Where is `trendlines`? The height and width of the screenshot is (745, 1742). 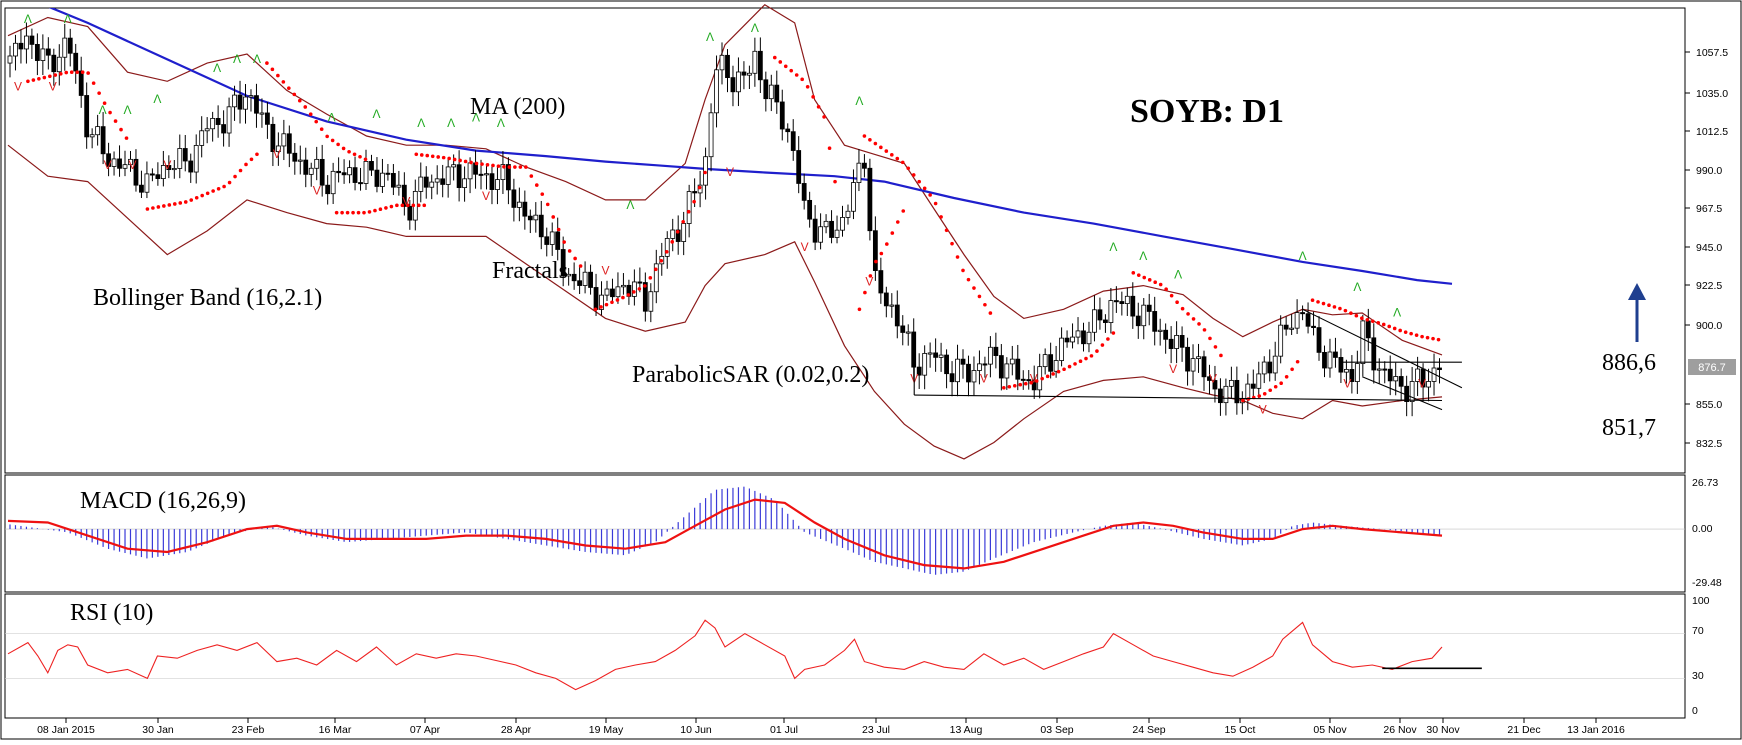
trendlines is located at coordinates (1188, 359).